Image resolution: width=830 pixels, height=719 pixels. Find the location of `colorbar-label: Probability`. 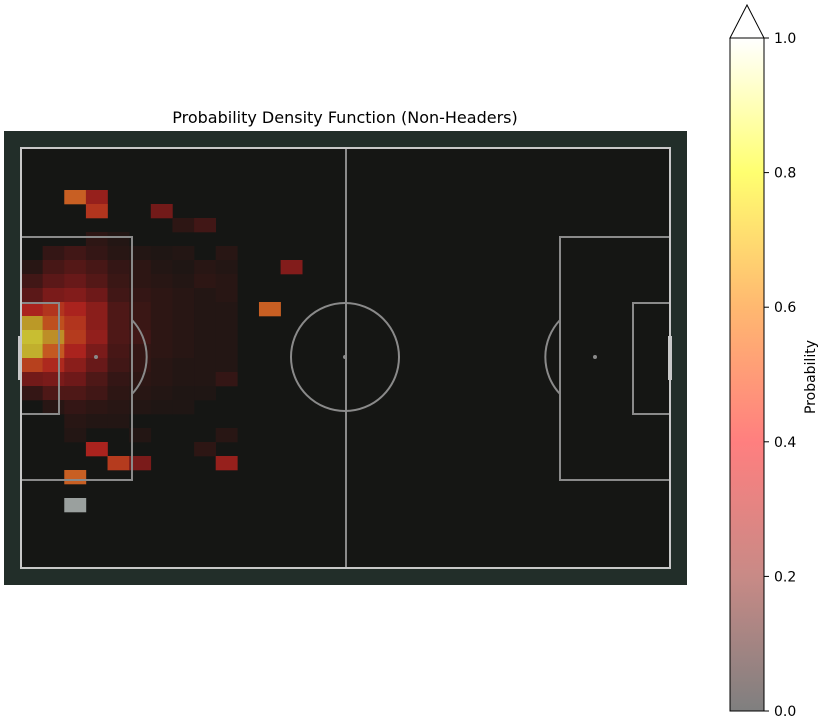

colorbar-label: Probability is located at coordinates (811, 377).